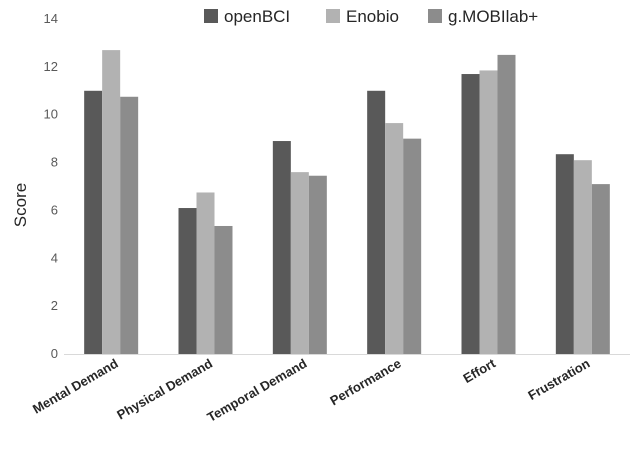 This screenshot has height=452, width=644. What do you see at coordinates (54, 305) in the screenshot?
I see `y-tick-label: 2` at bounding box center [54, 305].